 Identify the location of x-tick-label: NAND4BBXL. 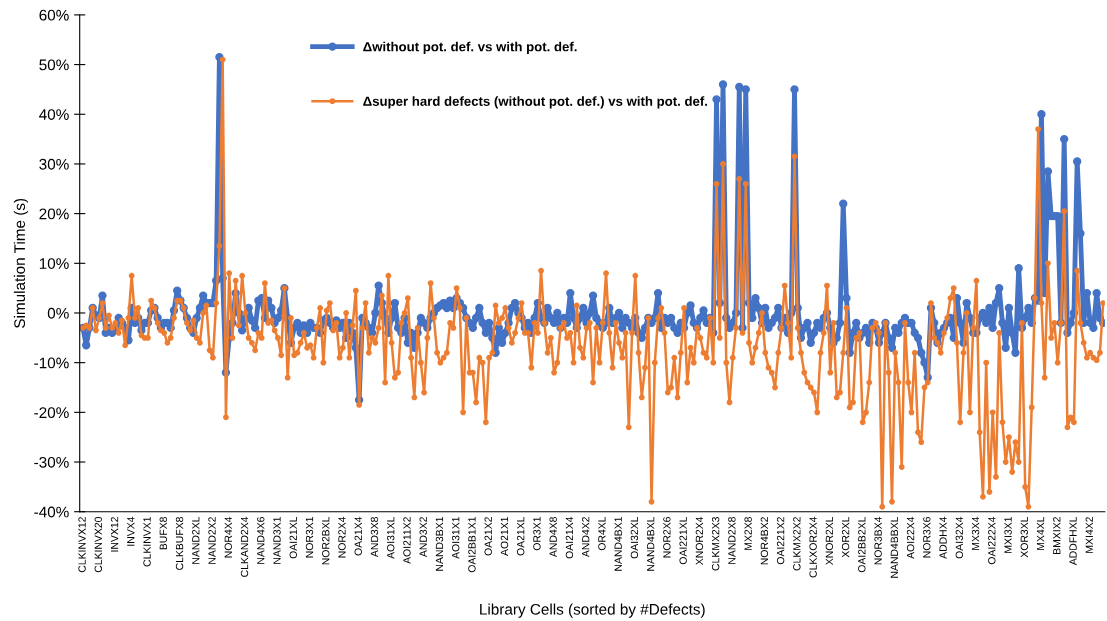
(894, 547).